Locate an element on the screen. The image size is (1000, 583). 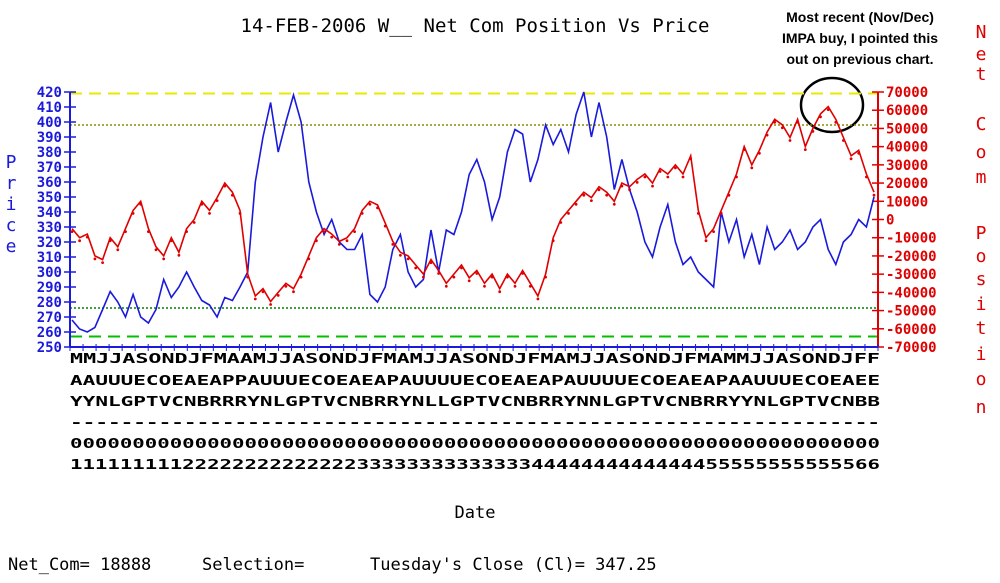
left-tick-label: 290 is located at coordinates (49, 288).